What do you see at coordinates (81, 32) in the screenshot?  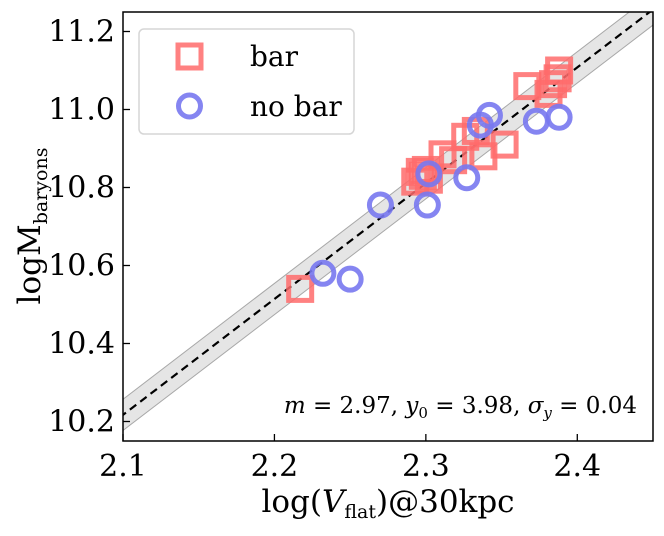 I see `y-tick-label: 11.2` at bounding box center [81, 32].